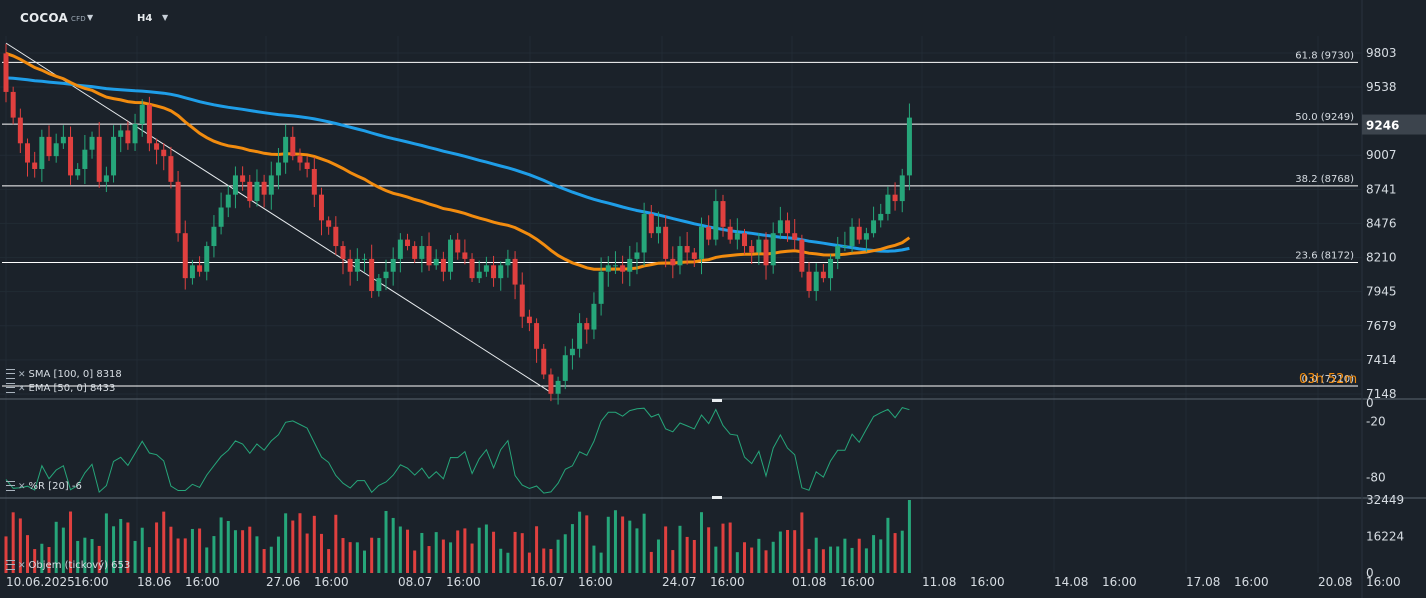 The width and height of the screenshot is (1426, 598). What do you see at coordinates (53, 18) in the screenshot?
I see `symbol-selector: COCOA CFD` at bounding box center [53, 18].